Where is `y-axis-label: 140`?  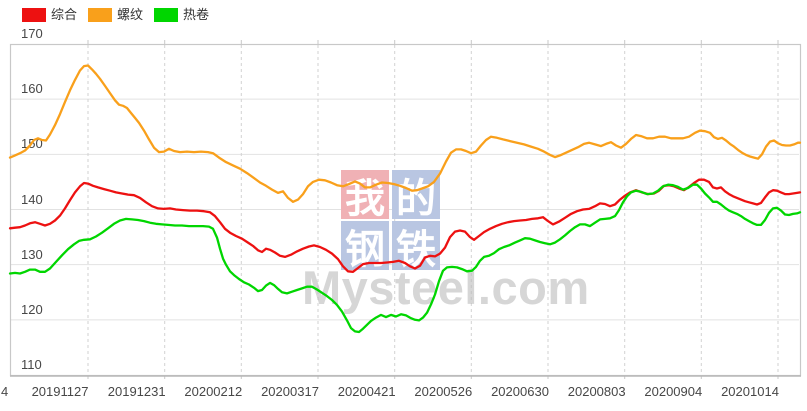 y-axis-label: 140 is located at coordinates (32, 199).